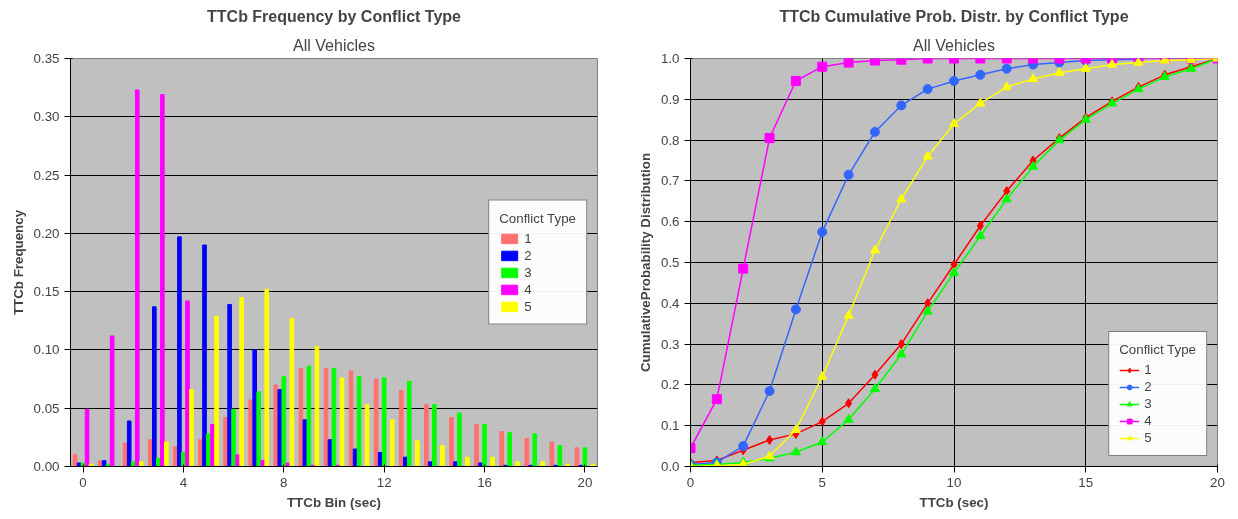  What do you see at coordinates (670, 385) in the screenshot?
I see `y-tick-label: 0.2` at bounding box center [670, 385].